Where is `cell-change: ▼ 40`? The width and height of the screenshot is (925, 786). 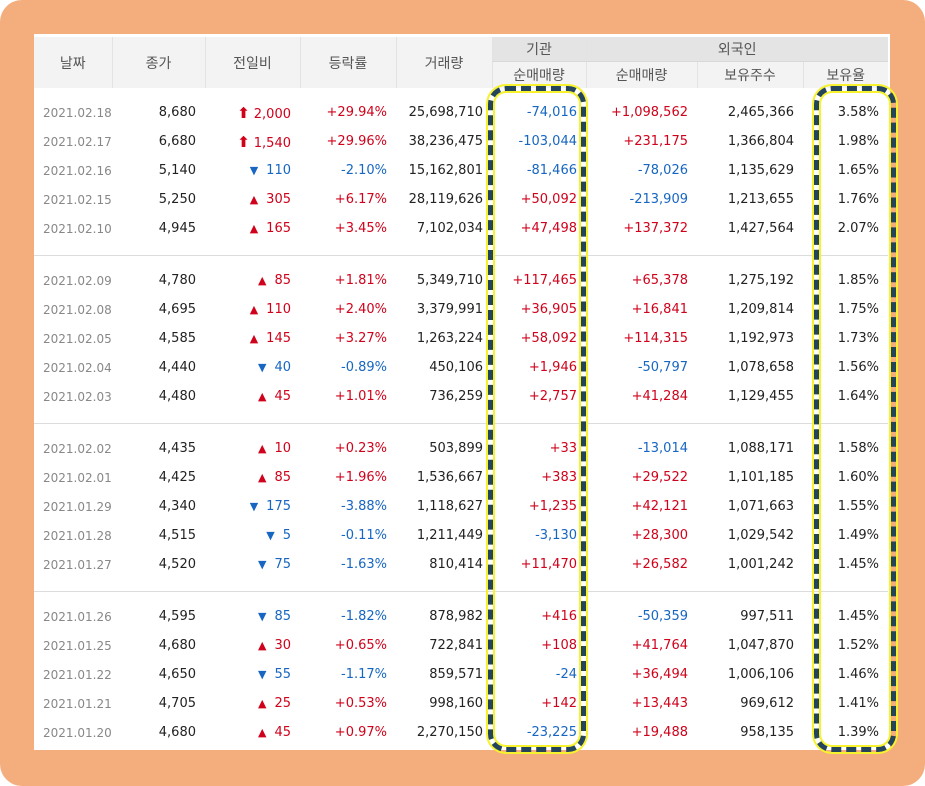 cell-change: ▼ 40 is located at coordinates (252, 367).